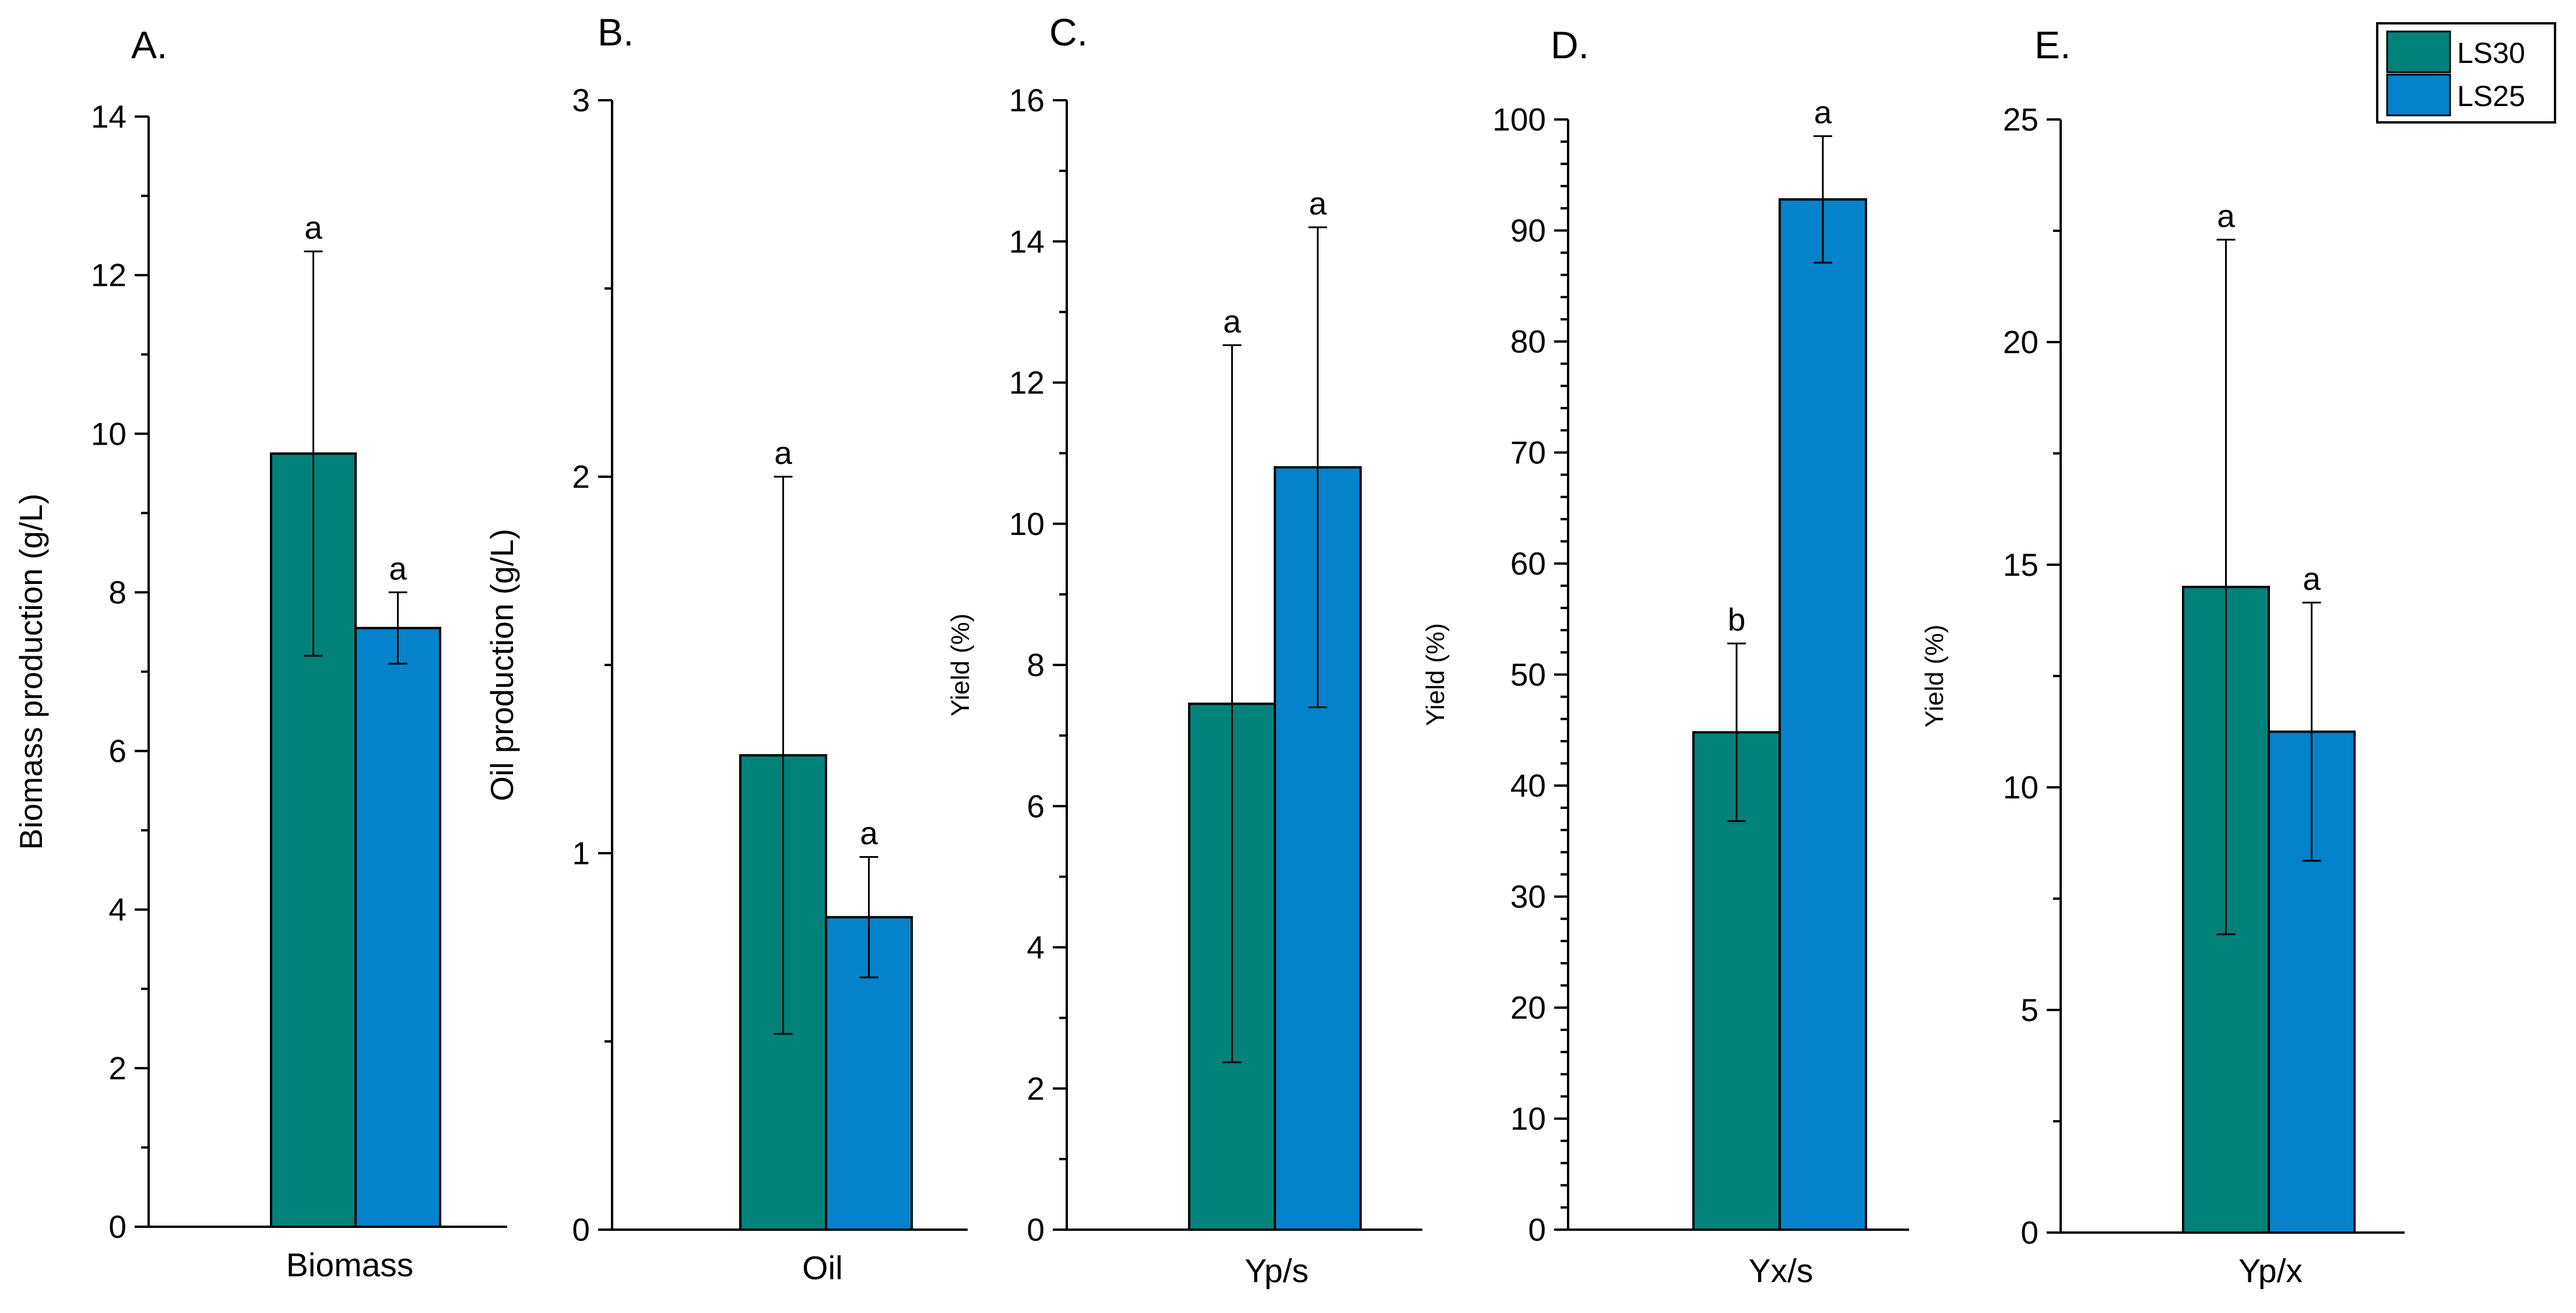  Describe the element at coordinates (1528, 342) in the screenshot. I see `y-tick-label: 80` at that location.